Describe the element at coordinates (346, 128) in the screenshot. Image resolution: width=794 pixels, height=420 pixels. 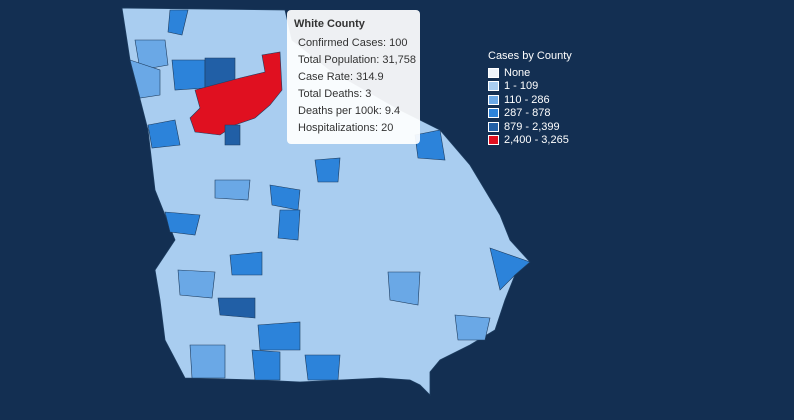
I see `tooltip-row: Hospitalizations: 20` at that location.